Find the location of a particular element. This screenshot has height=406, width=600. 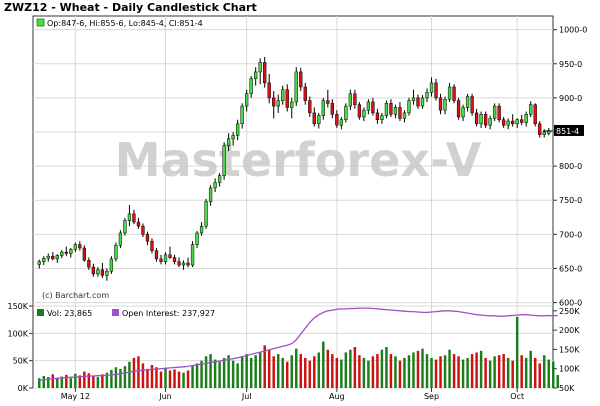

volume-legend: Vol: 23,865 Open Interest: 237,927 is located at coordinates (126, 313).